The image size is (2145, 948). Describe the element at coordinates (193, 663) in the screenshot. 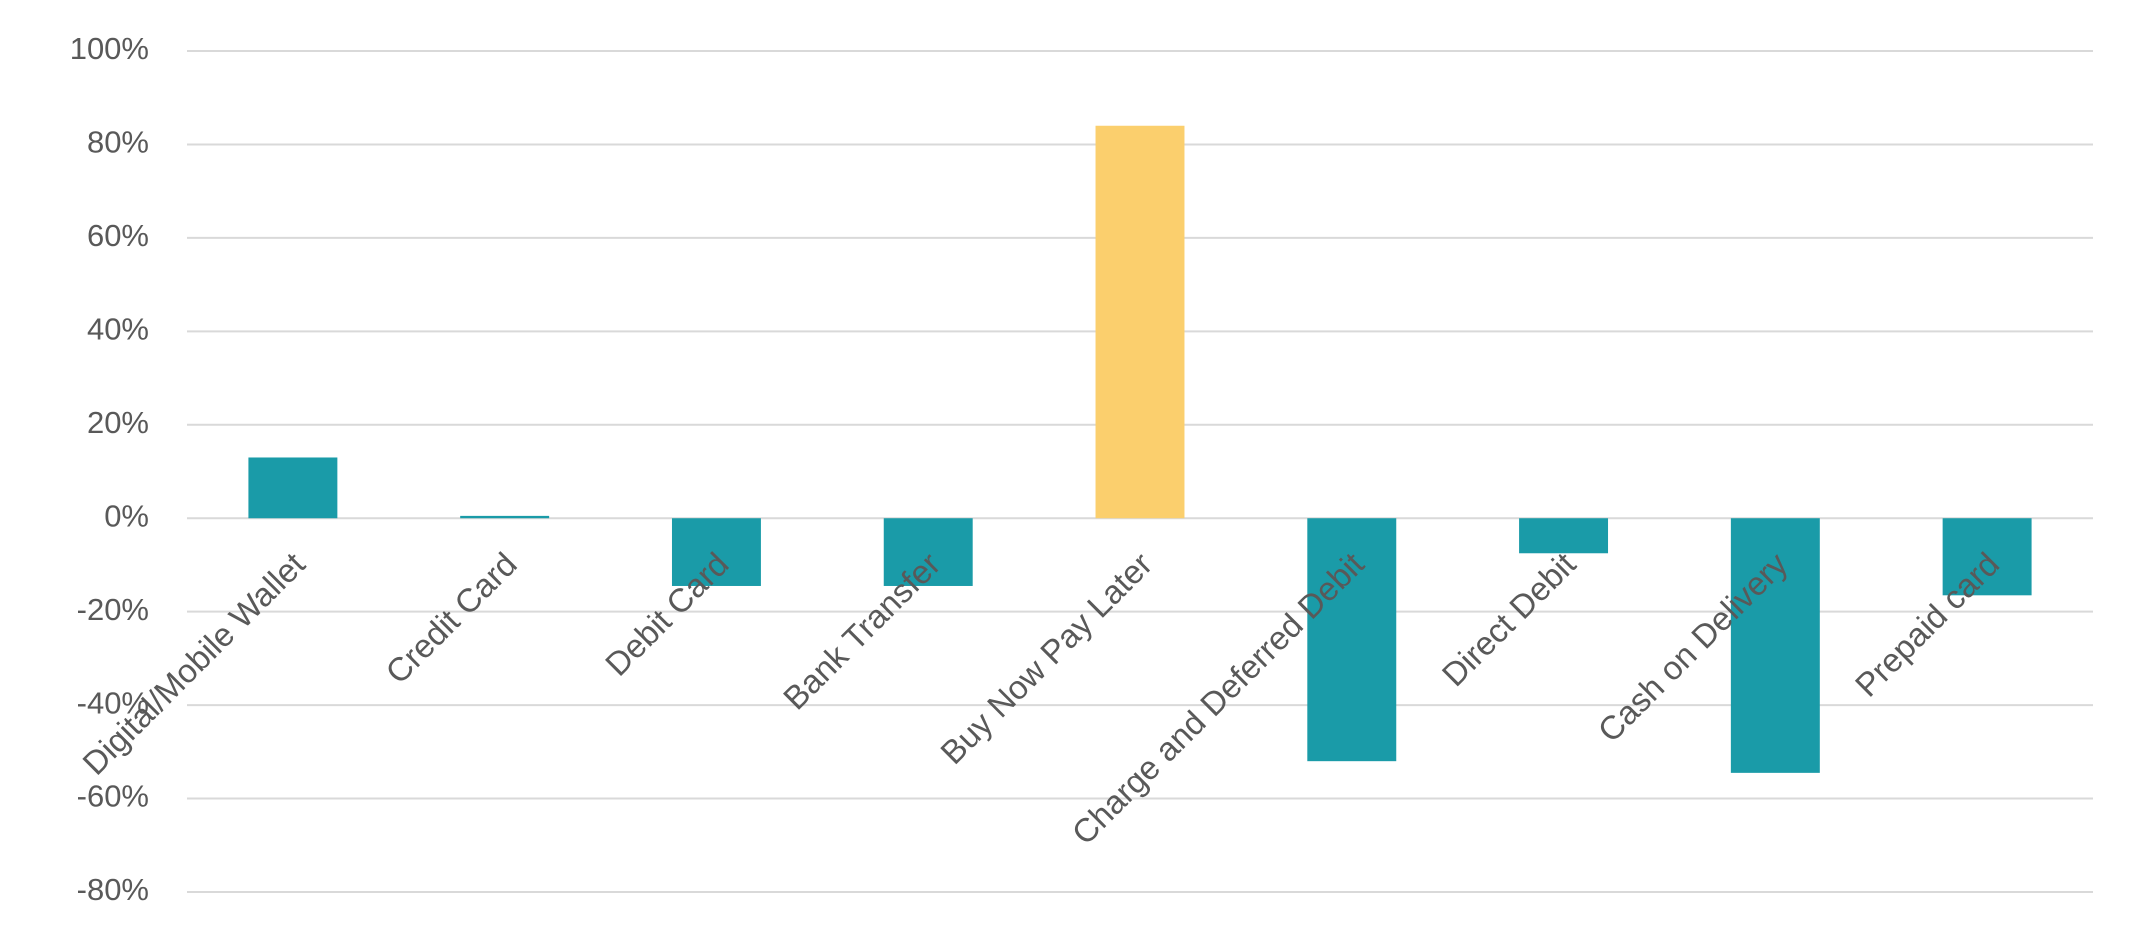

I see `x-tick-label: Digital/Mobile Wallet` at that location.